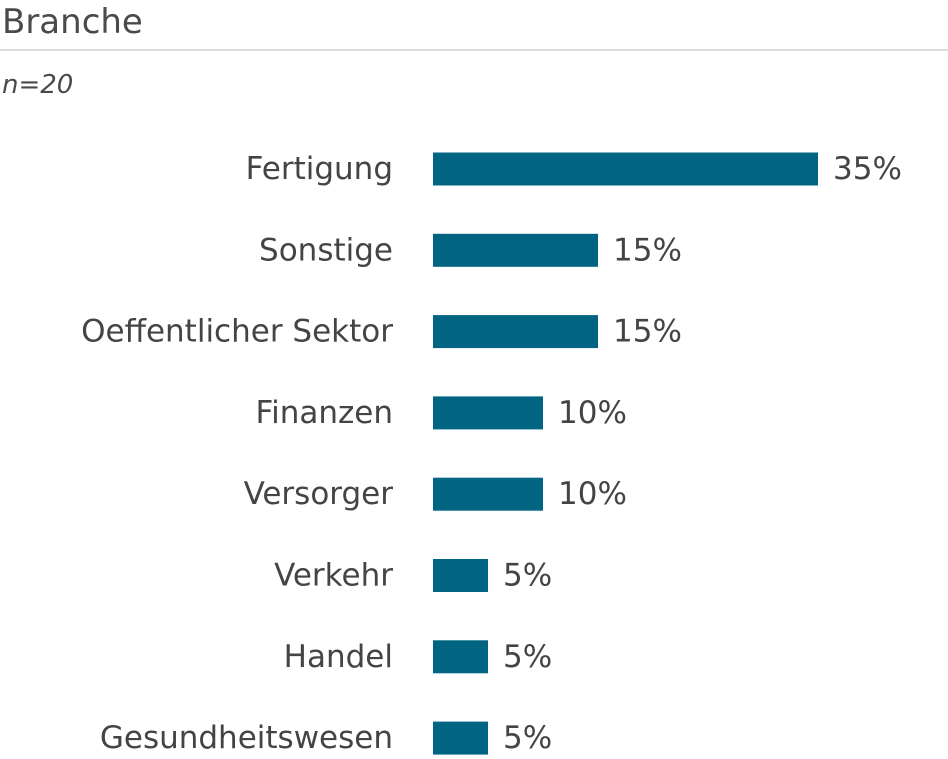  What do you see at coordinates (324, 413) in the screenshot?
I see `category-label: Finanzen` at bounding box center [324, 413].